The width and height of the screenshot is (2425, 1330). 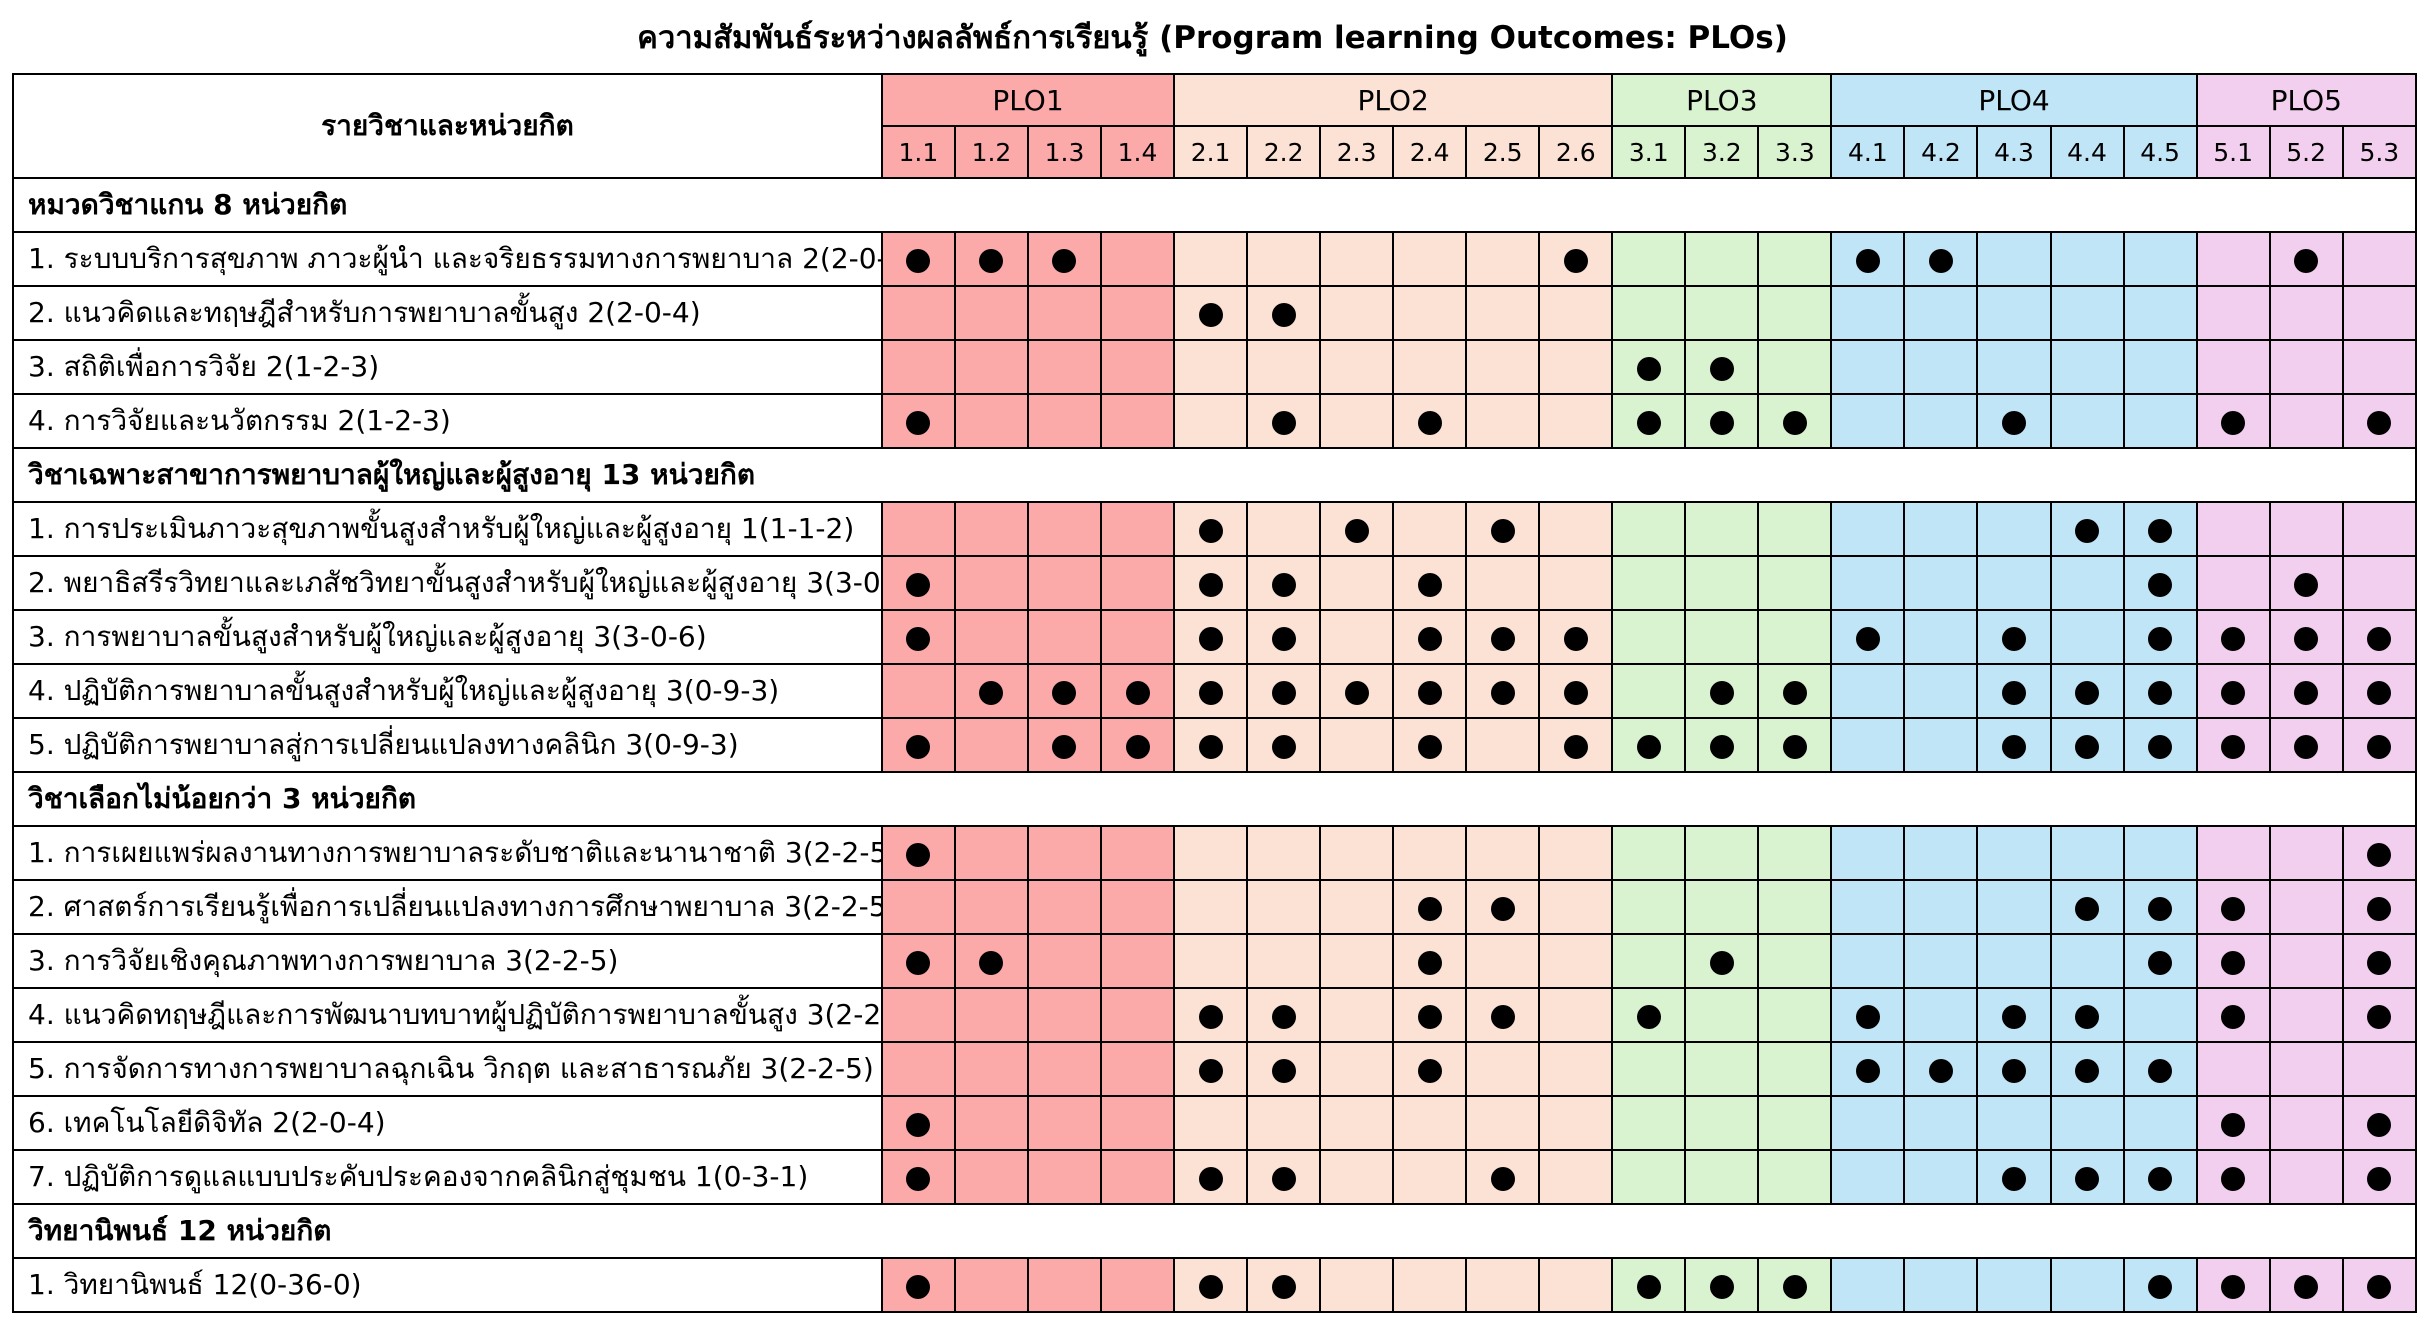 What do you see at coordinates (2014, 152) in the screenshot?
I see `plo-sub-header: 4.3` at bounding box center [2014, 152].